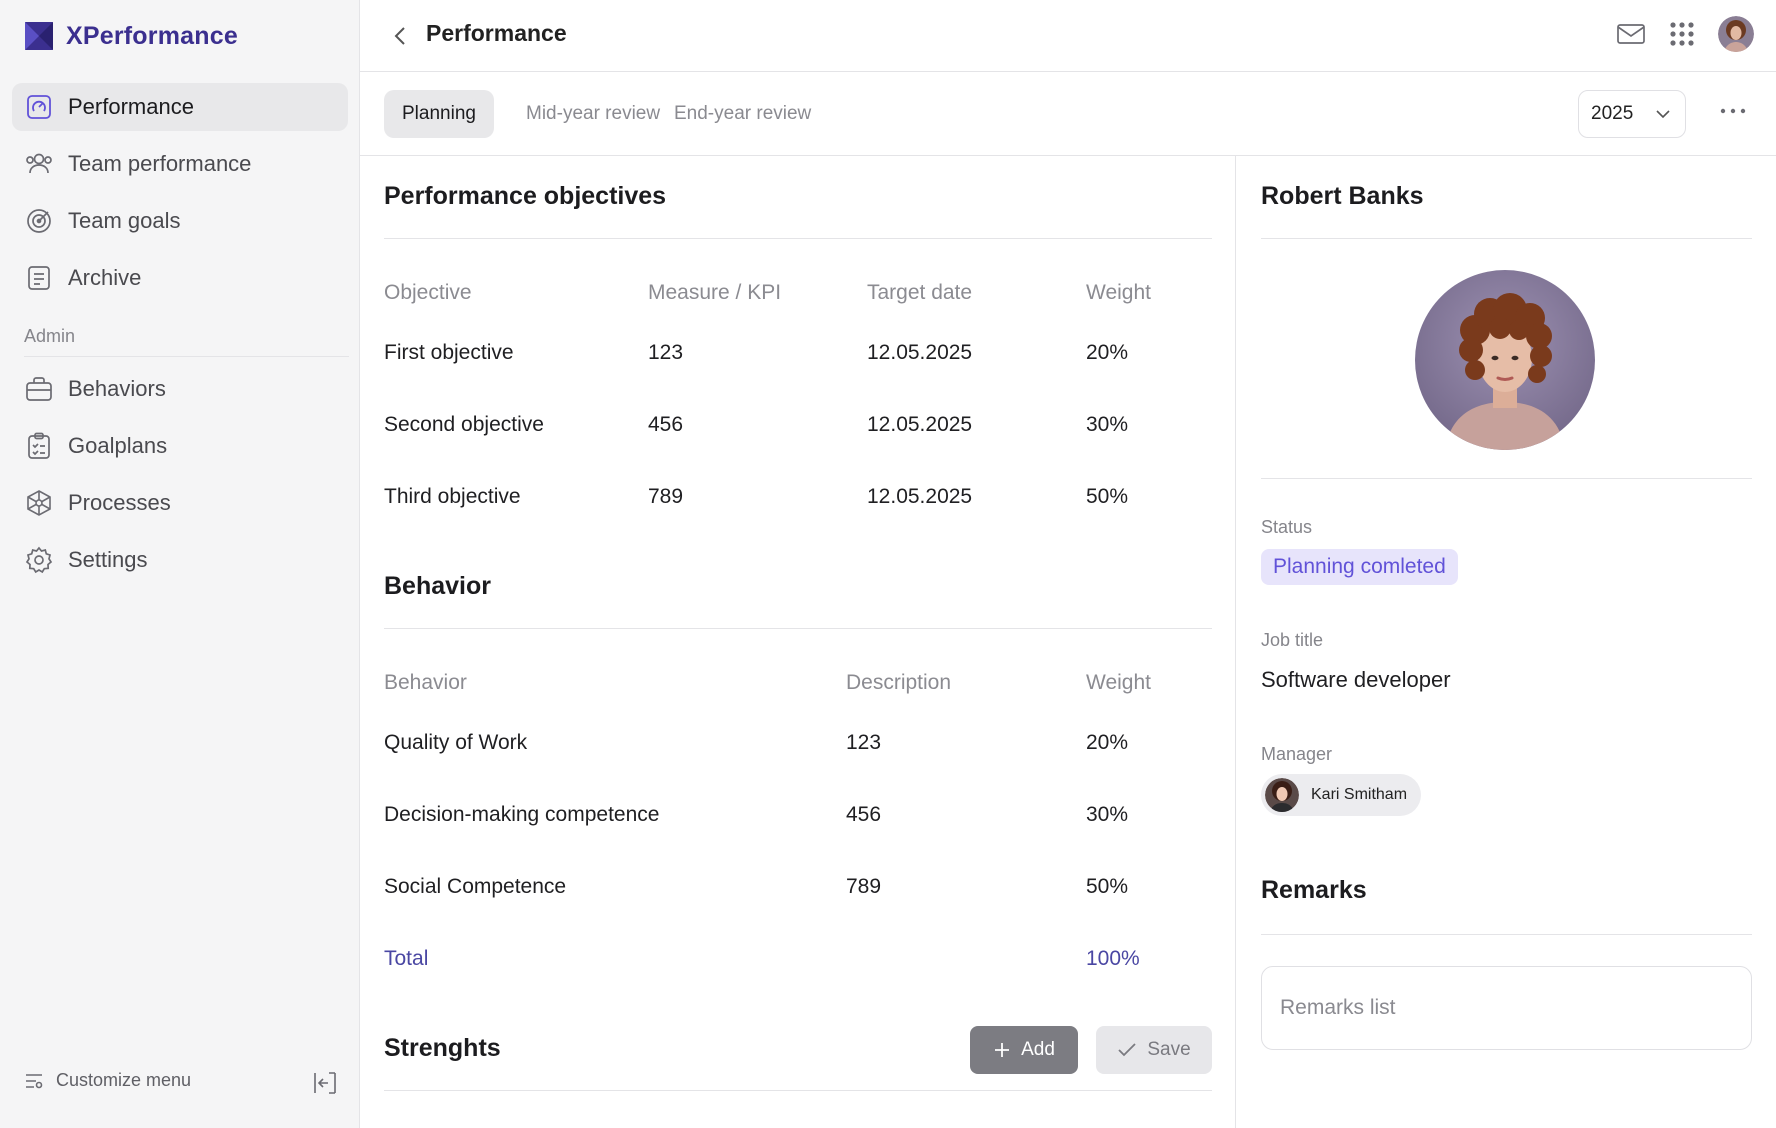  What do you see at coordinates (525, 196) in the screenshot?
I see `objectives-title: Performance objectives` at bounding box center [525, 196].